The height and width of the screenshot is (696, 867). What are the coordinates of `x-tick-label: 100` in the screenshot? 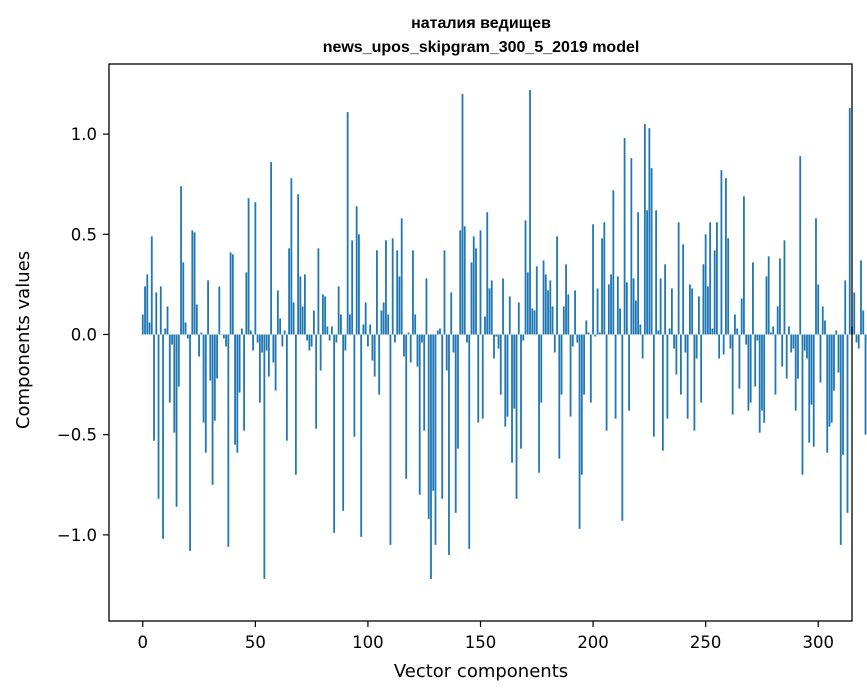 It's located at (368, 642).